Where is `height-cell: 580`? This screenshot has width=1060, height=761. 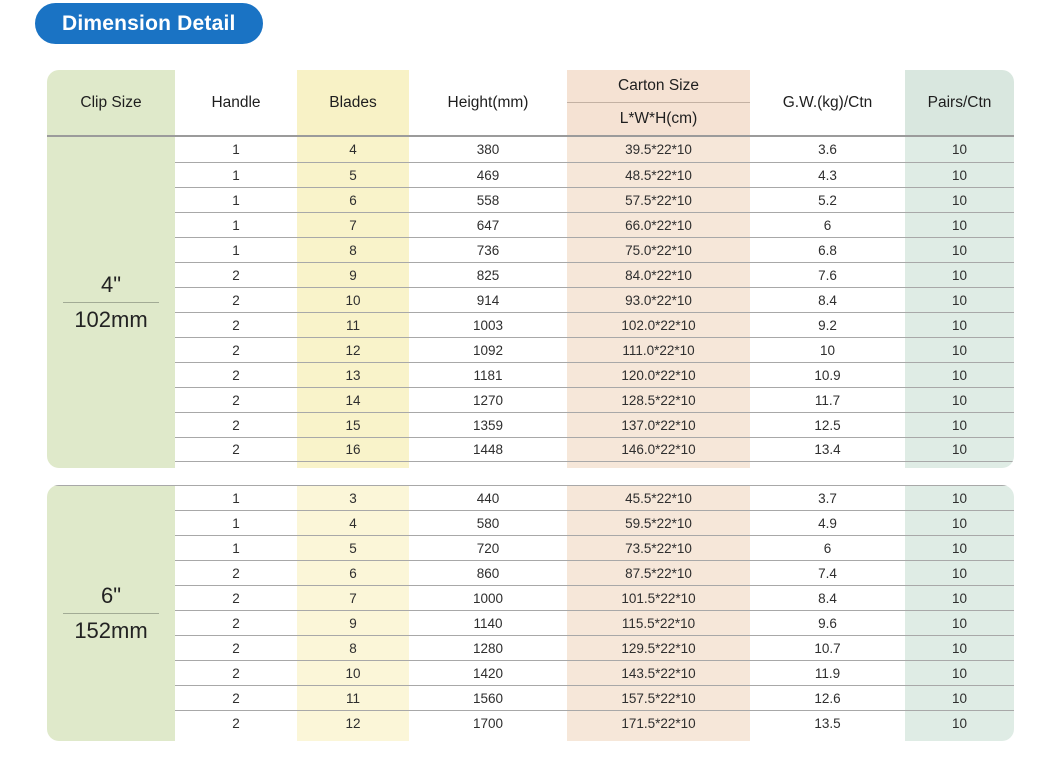 height-cell: 580 is located at coordinates (488, 522).